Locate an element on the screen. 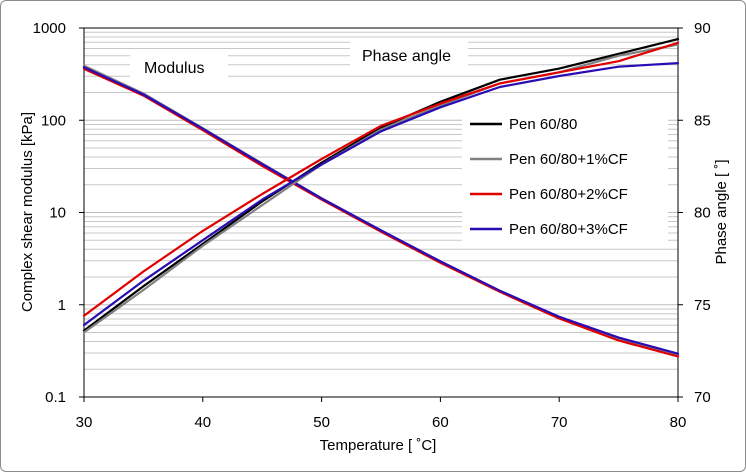  legend-label: Pen 60/80+1%CF is located at coordinates (568, 159).